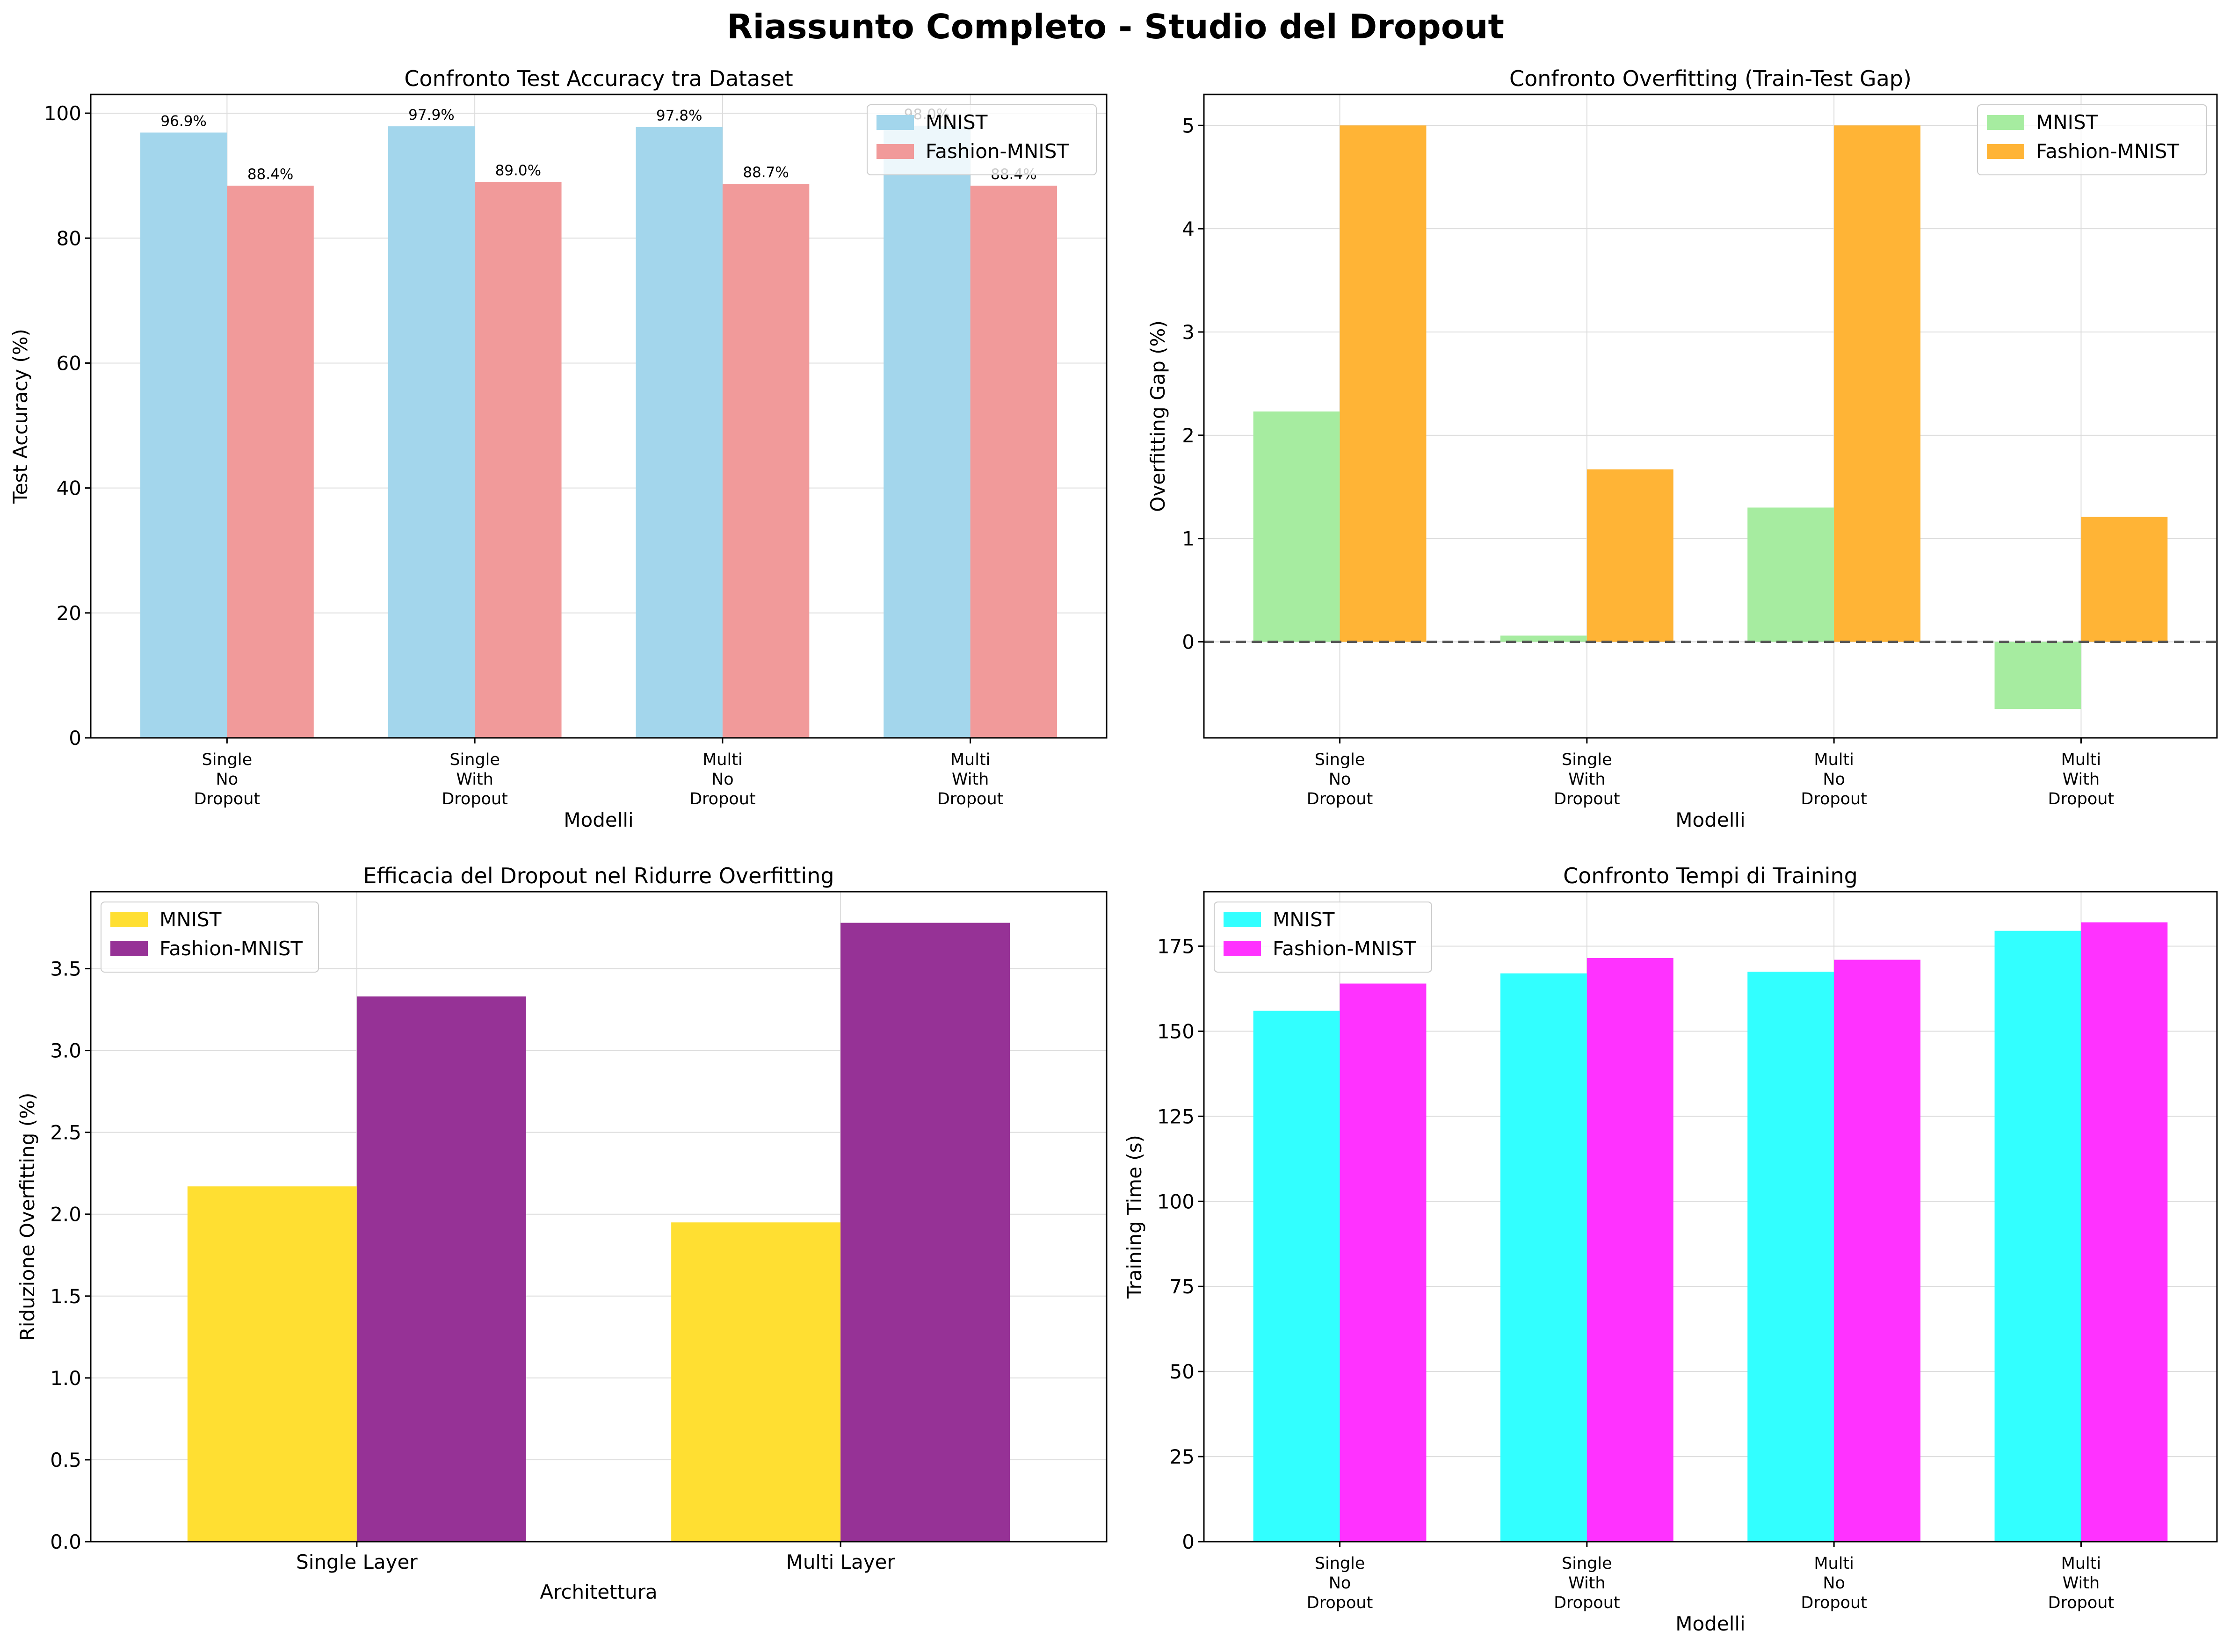  Describe the element at coordinates (598, 1592) in the screenshot. I see `x-axis-label: Architettura` at that location.